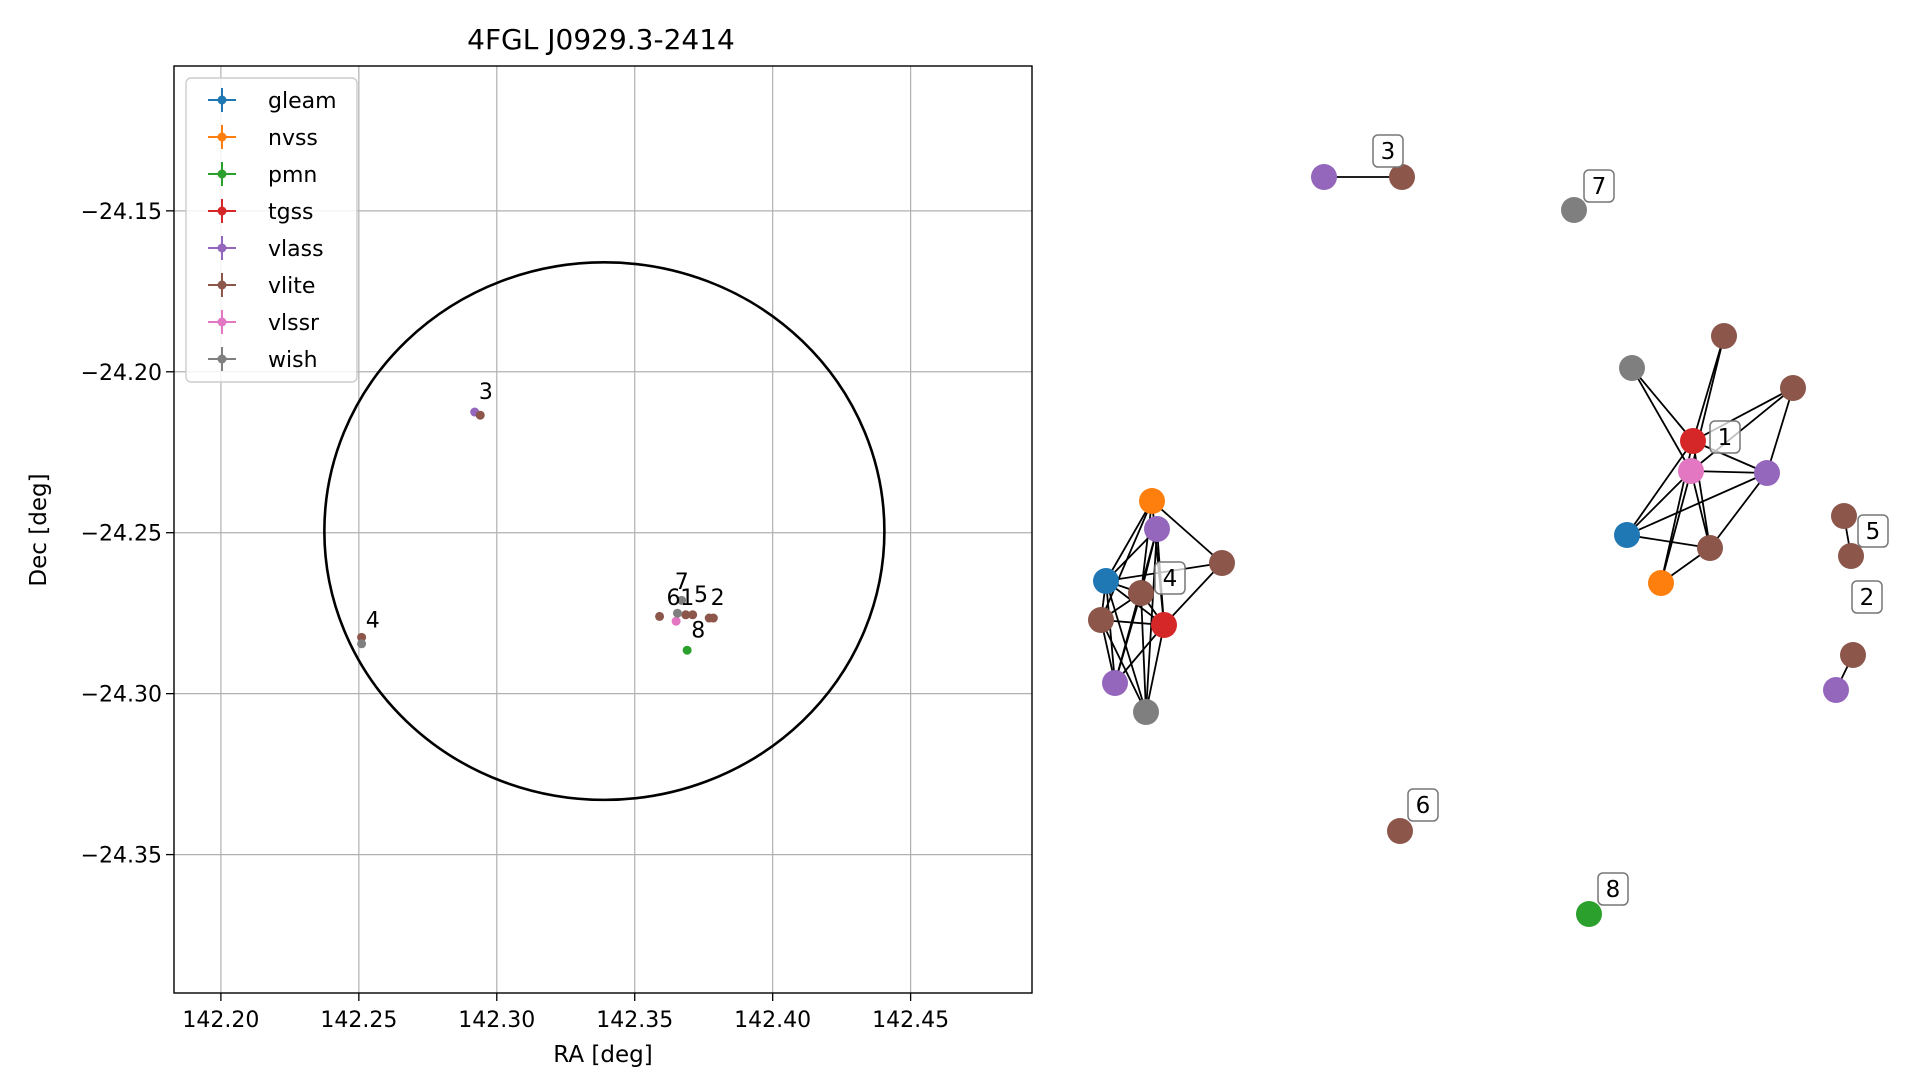 The height and width of the screenshot is (1080, 1919). Describe the element at coordinates (537, 531) in the screenshot. I see `data-points` at that location.